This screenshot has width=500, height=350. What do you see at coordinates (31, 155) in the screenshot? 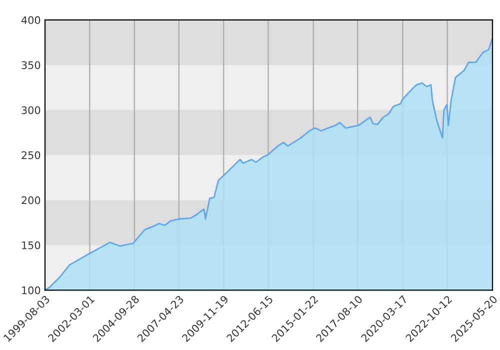
I see `y-tick-label: 250` at bounding box center [31, 155].